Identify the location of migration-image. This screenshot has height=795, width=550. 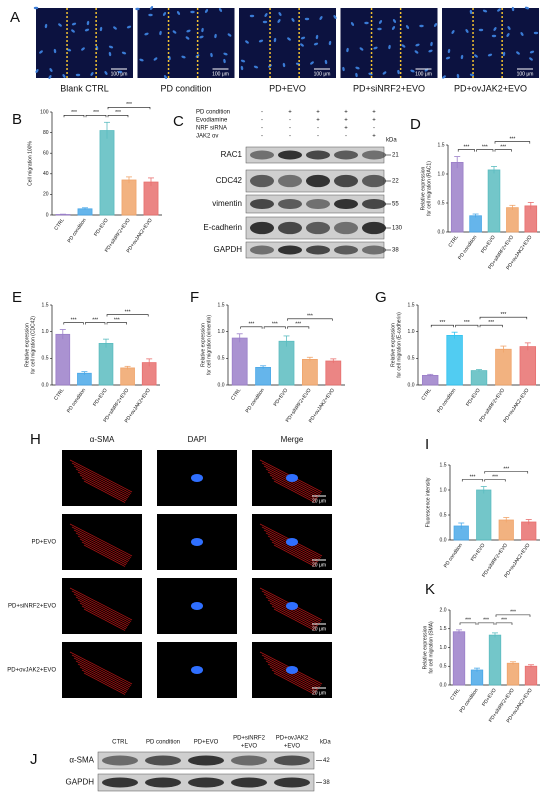
(389, 43).